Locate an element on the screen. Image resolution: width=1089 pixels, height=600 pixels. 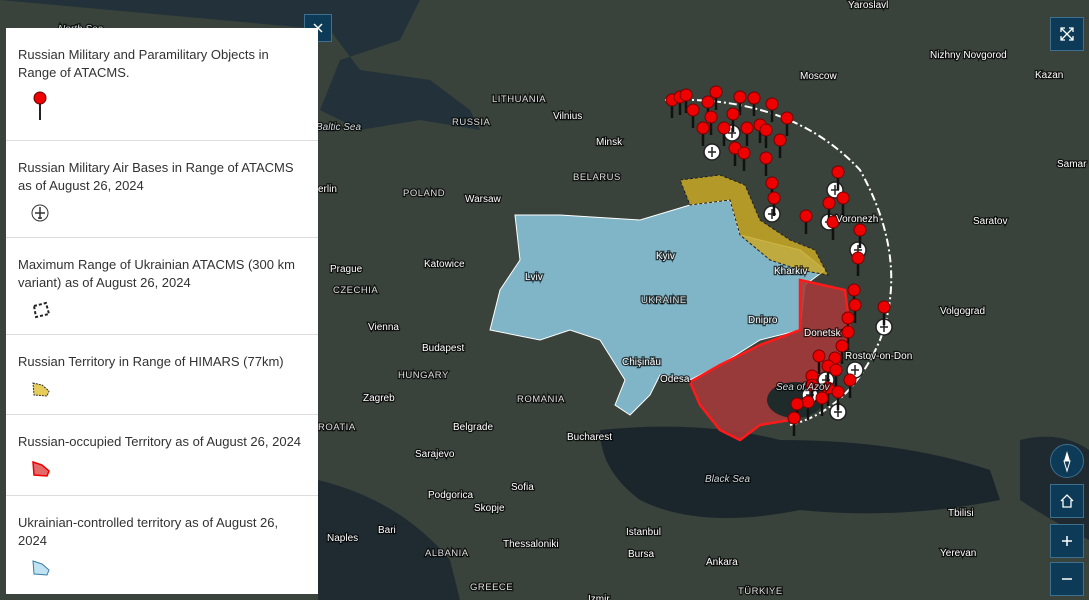
map-label: Black Sea is located at coordinates (727, 479).